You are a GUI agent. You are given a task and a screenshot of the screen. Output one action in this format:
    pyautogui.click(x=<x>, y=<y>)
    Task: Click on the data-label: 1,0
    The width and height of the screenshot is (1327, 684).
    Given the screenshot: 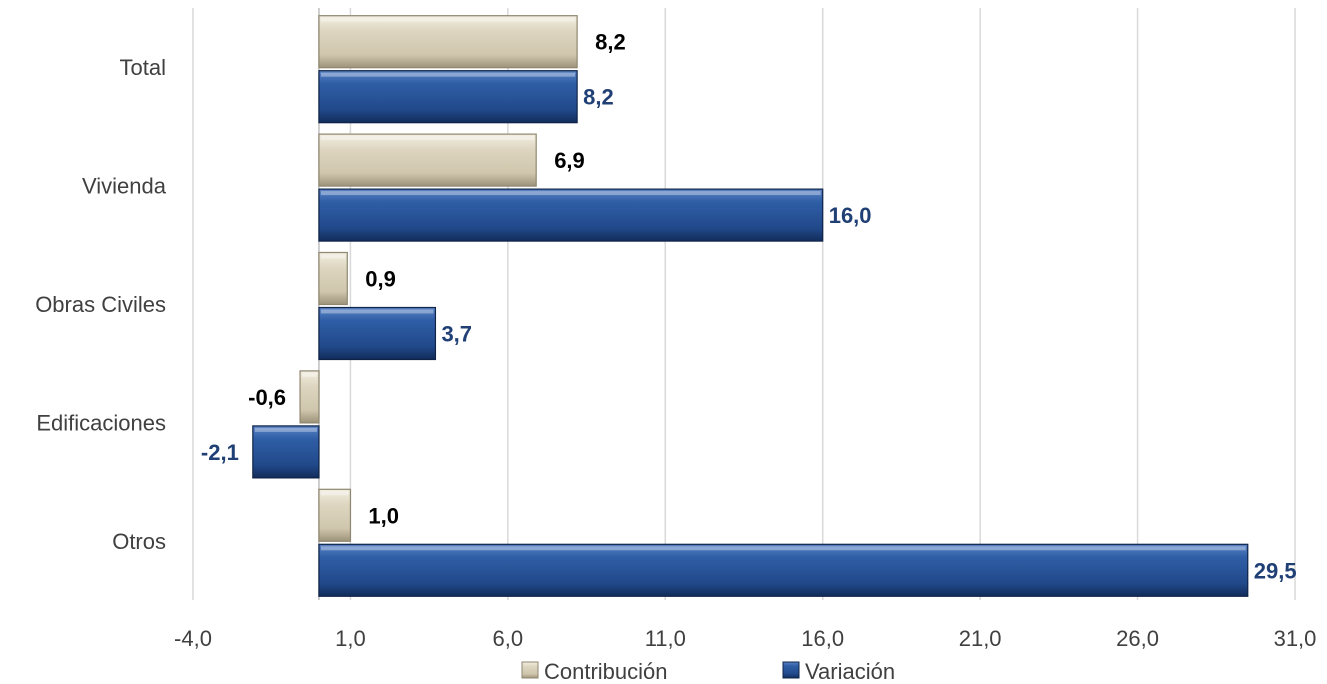 What is the action you would take?
    pyautogui.click(x=383, y=515)
    